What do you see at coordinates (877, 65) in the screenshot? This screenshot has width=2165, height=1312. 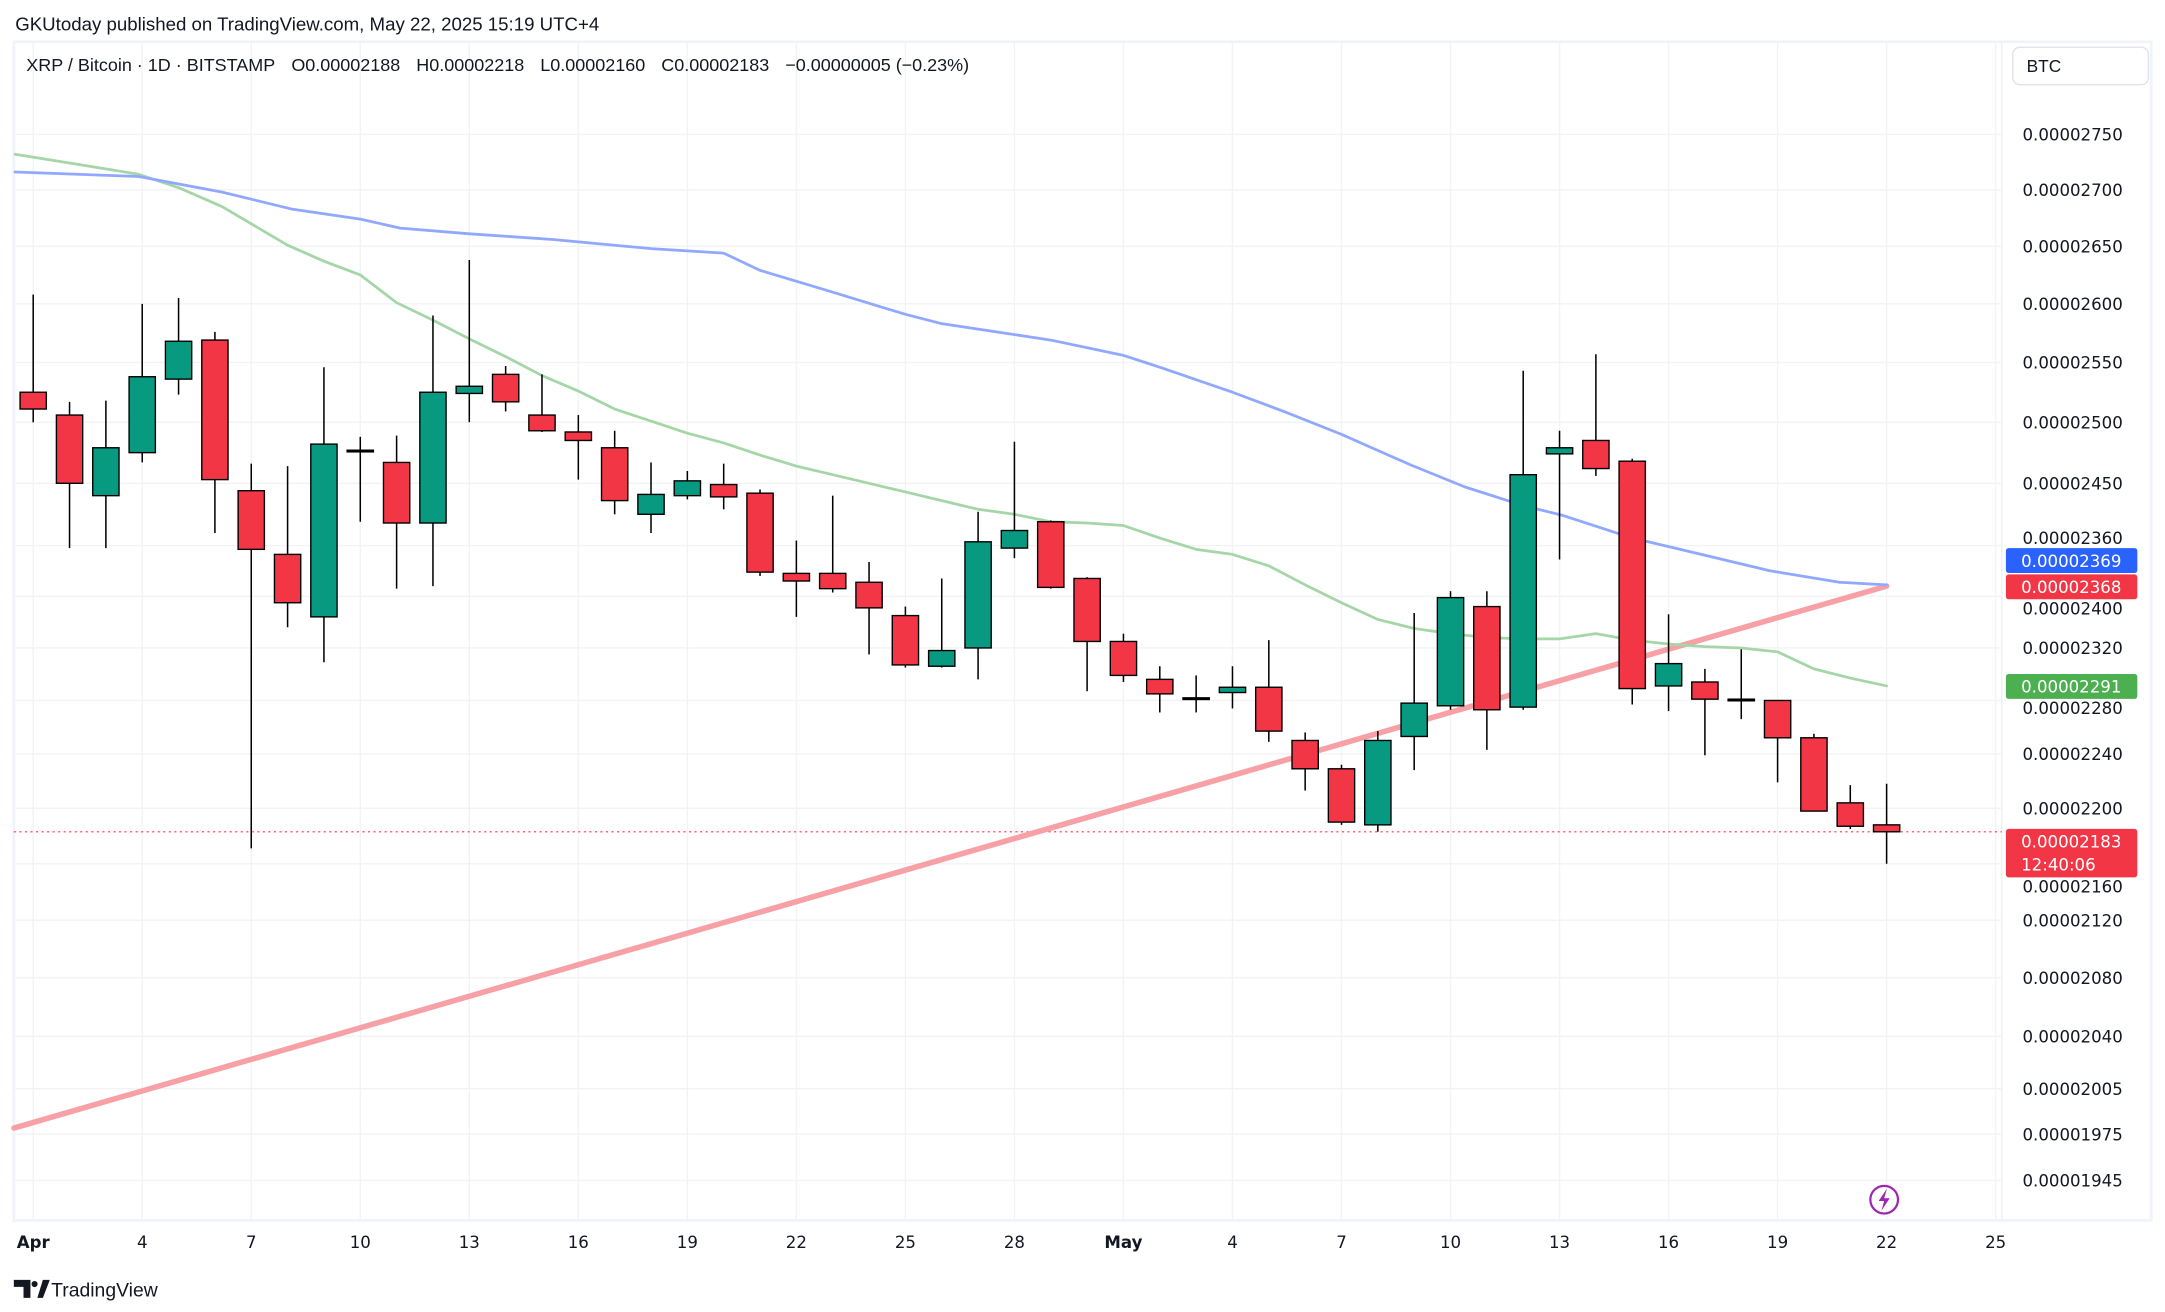 I see `legend-change: −0.00000005 (−0.23%)` at bounding box center [877, 65].